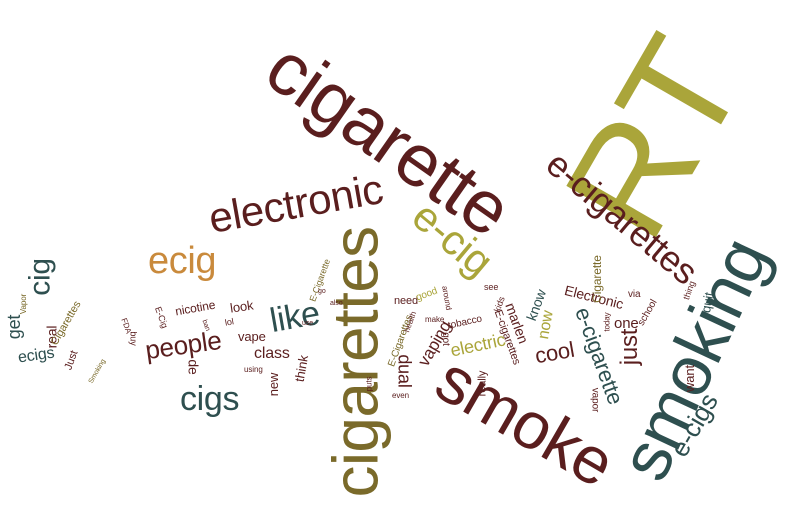  Describe the element at coordinates (482, 383) in the screenshot. I see `word-really: really` at that location.